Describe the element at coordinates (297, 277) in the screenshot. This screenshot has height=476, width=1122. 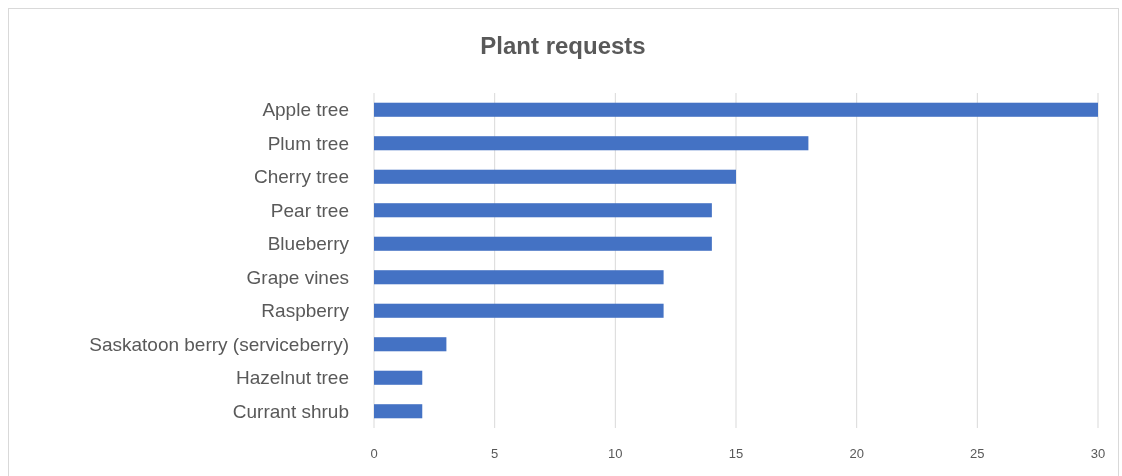
I see `y-tick-label: Grape vines` at that location.